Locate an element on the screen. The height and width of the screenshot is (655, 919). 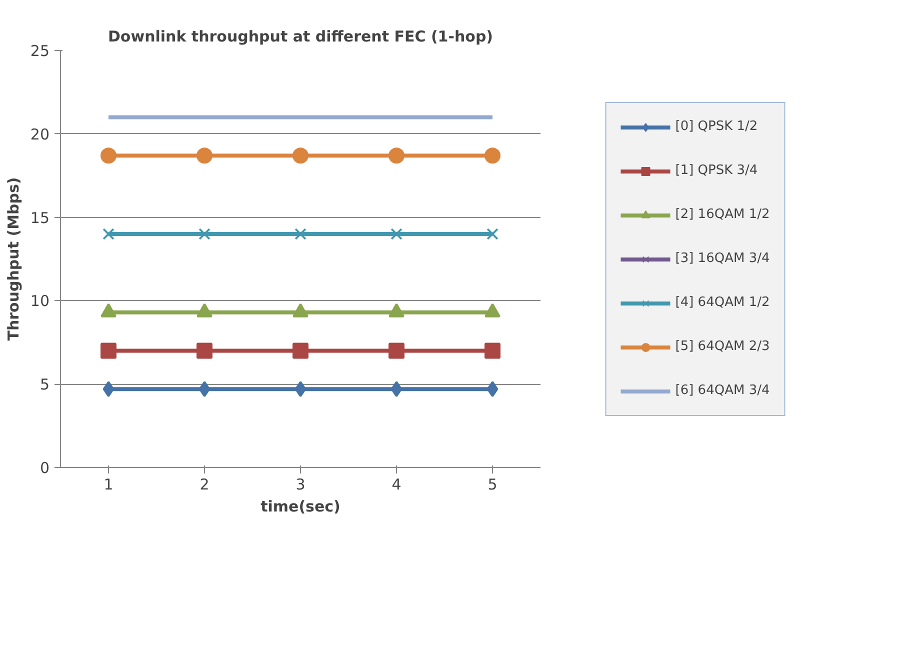
legend-label: [1] QPSK 3/4 is located at coordinates (716, 170).